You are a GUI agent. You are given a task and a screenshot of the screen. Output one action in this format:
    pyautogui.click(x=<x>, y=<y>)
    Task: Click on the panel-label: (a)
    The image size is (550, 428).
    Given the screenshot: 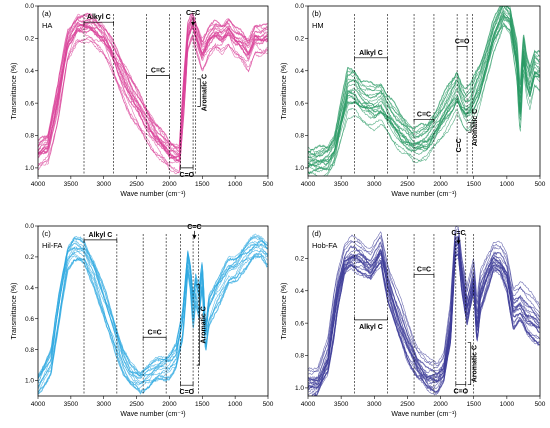 What is the action you would take?
    pyautogui.click(x=47, y=13)
    